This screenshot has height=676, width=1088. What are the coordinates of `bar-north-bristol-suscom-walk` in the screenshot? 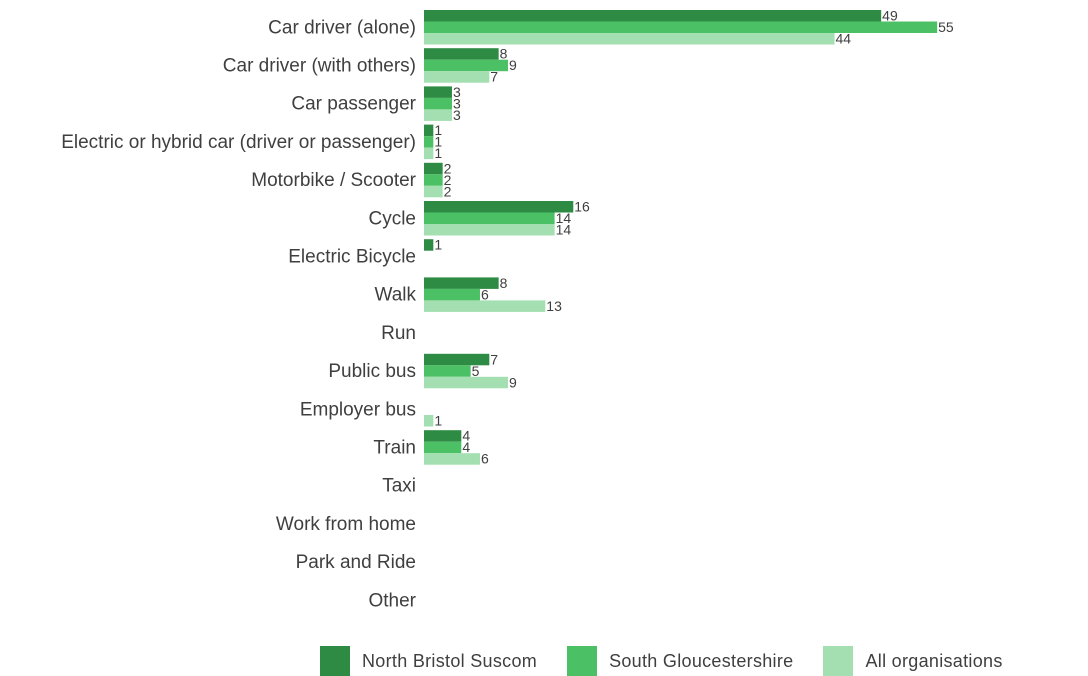 It's located at (461, 283).